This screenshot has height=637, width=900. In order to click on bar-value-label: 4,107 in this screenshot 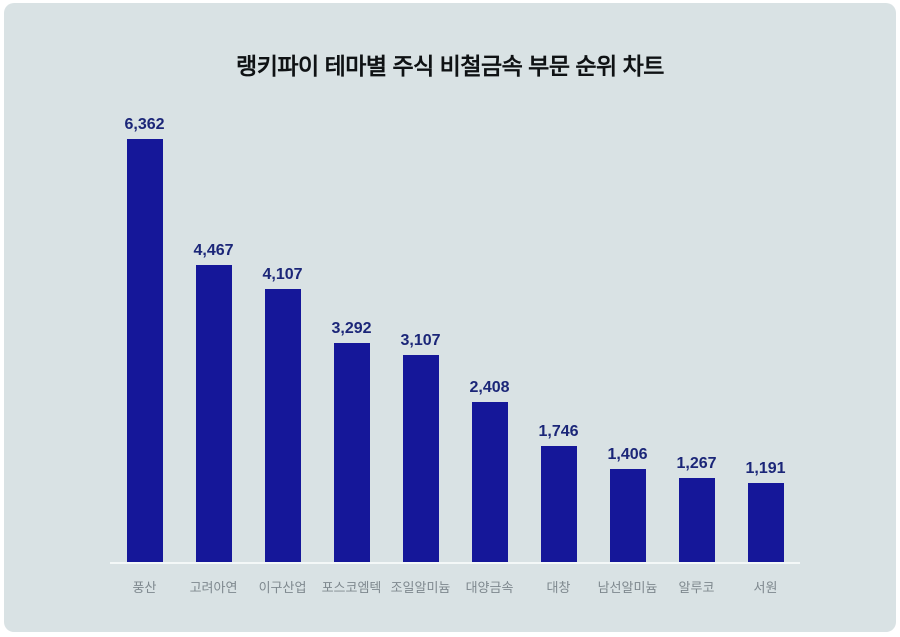, I will do `click(282, 274)`.